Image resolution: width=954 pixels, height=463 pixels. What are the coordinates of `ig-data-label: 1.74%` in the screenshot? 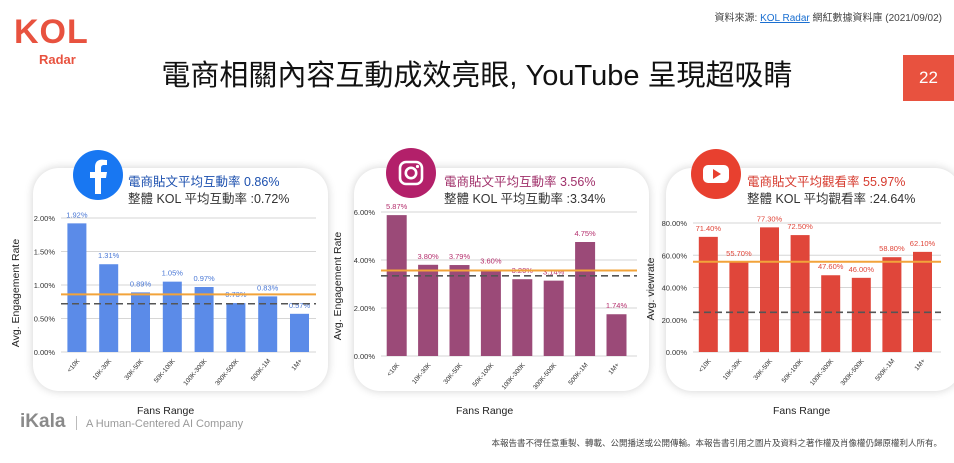 It's located at (617, 305).